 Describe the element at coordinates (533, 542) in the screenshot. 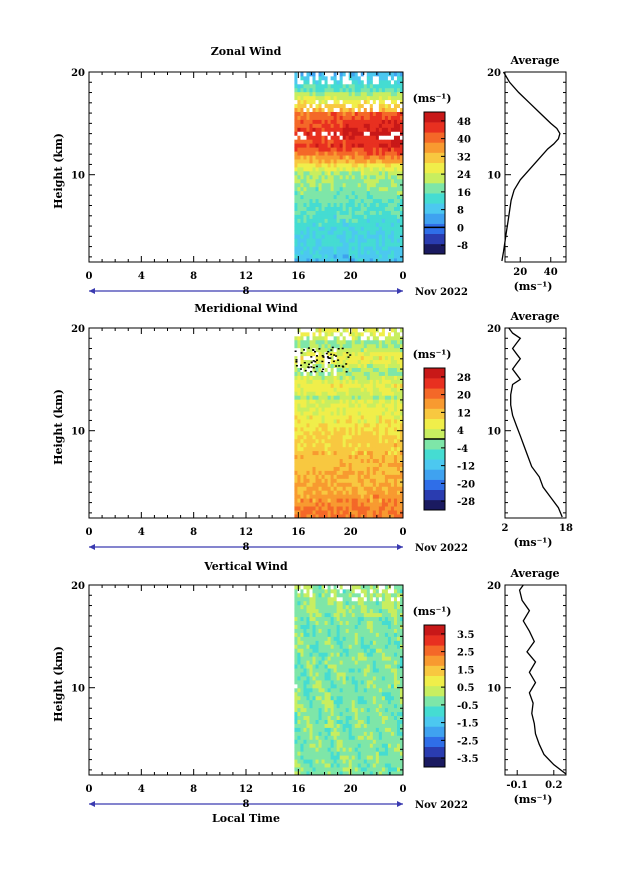

I see `profile-unit: (ms⁻¹)` at that location.